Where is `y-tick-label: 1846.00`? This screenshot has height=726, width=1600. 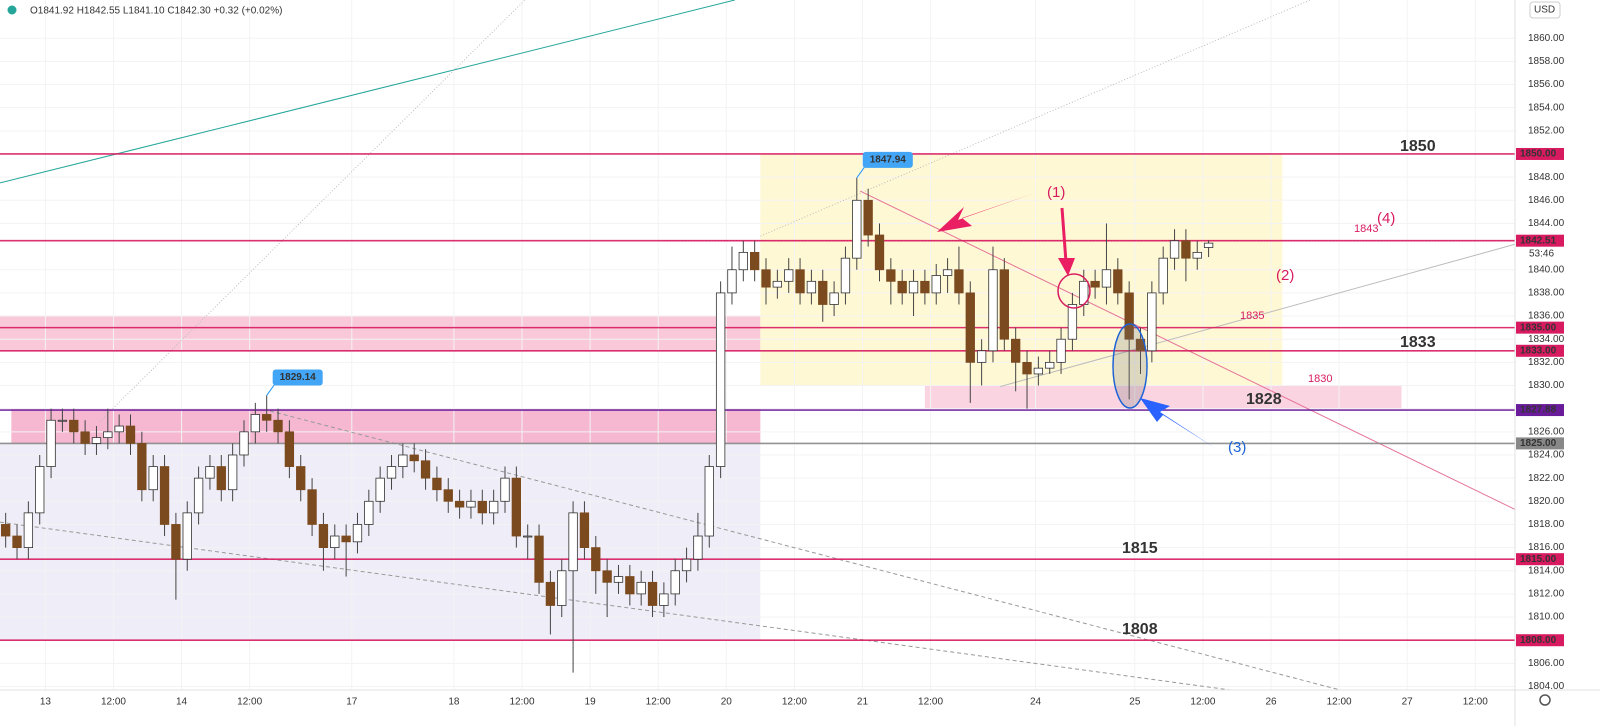 y-tick-label: 1846.00 is located at coordinates (1546, 200).